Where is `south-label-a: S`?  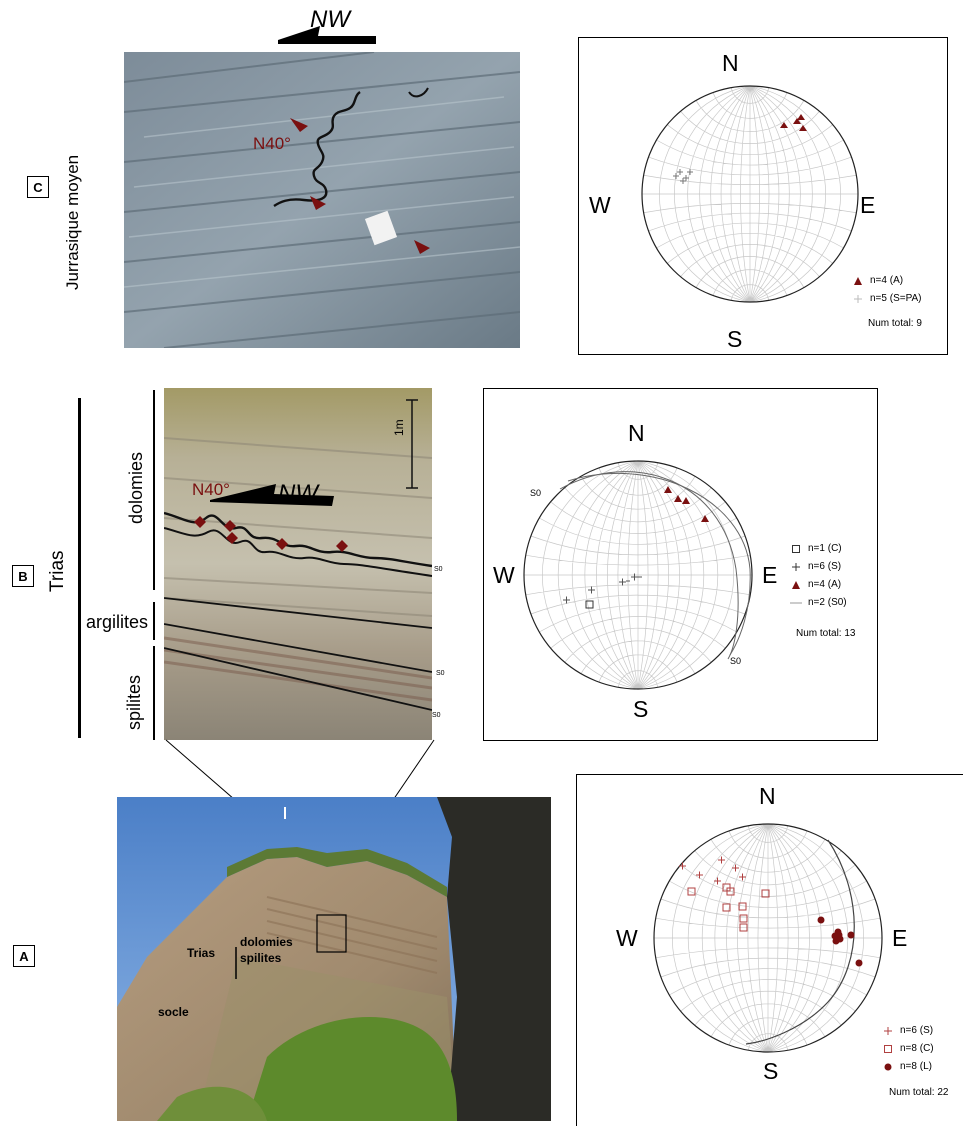 south-label-a: S is located at coordinates (771, 1071).